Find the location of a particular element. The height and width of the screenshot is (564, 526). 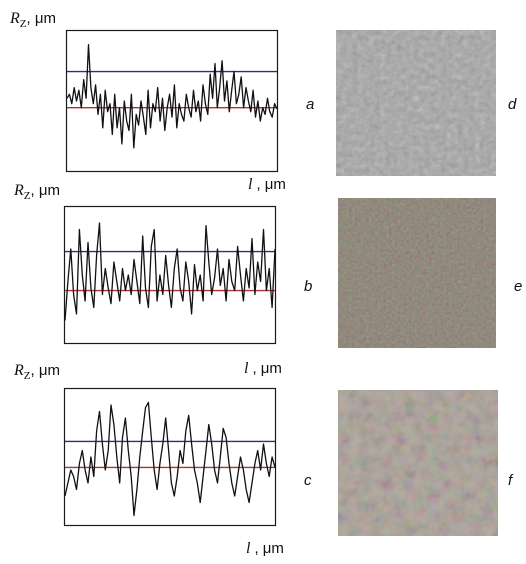

panel-letter-b: b is located at coordinates (308, 286).